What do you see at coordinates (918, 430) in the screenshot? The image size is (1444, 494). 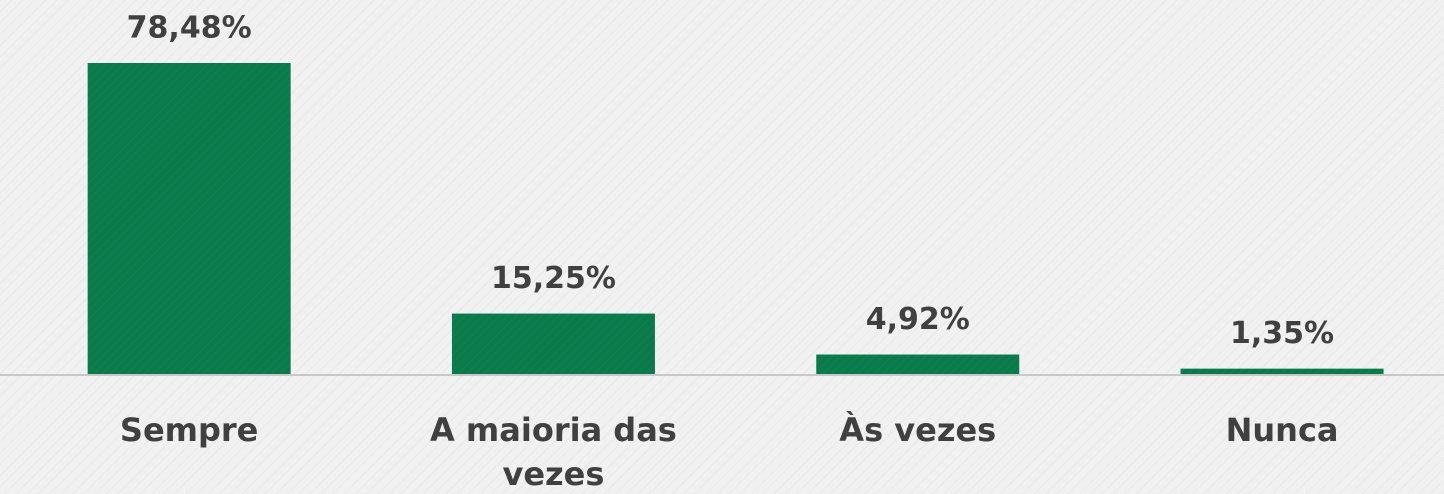 I see `category-label: Às vezes` at bounding box center [918, 430].